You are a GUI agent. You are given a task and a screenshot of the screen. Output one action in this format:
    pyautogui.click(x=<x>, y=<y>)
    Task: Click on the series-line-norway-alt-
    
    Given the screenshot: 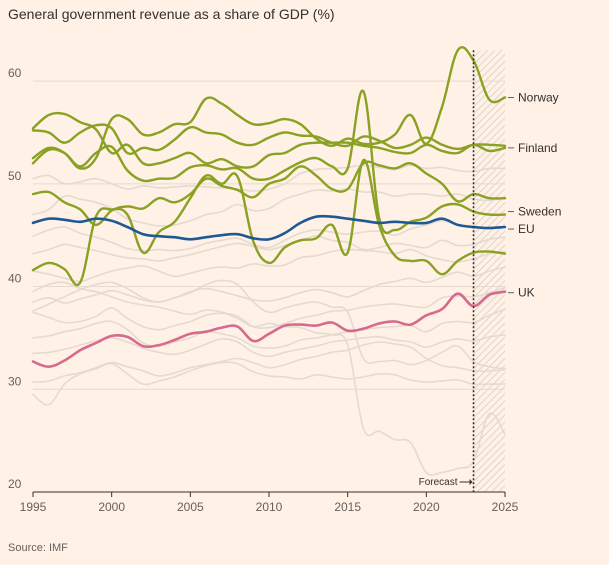 What is the action you would take?
    pyautogui.click(x=269, y=139)
    